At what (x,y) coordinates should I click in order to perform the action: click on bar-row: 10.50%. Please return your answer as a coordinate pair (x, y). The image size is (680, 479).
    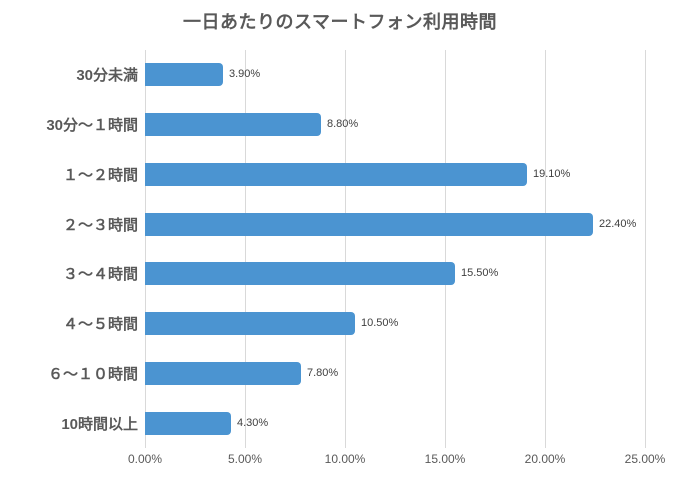
    Looking at the image, I should click on (395, 324).